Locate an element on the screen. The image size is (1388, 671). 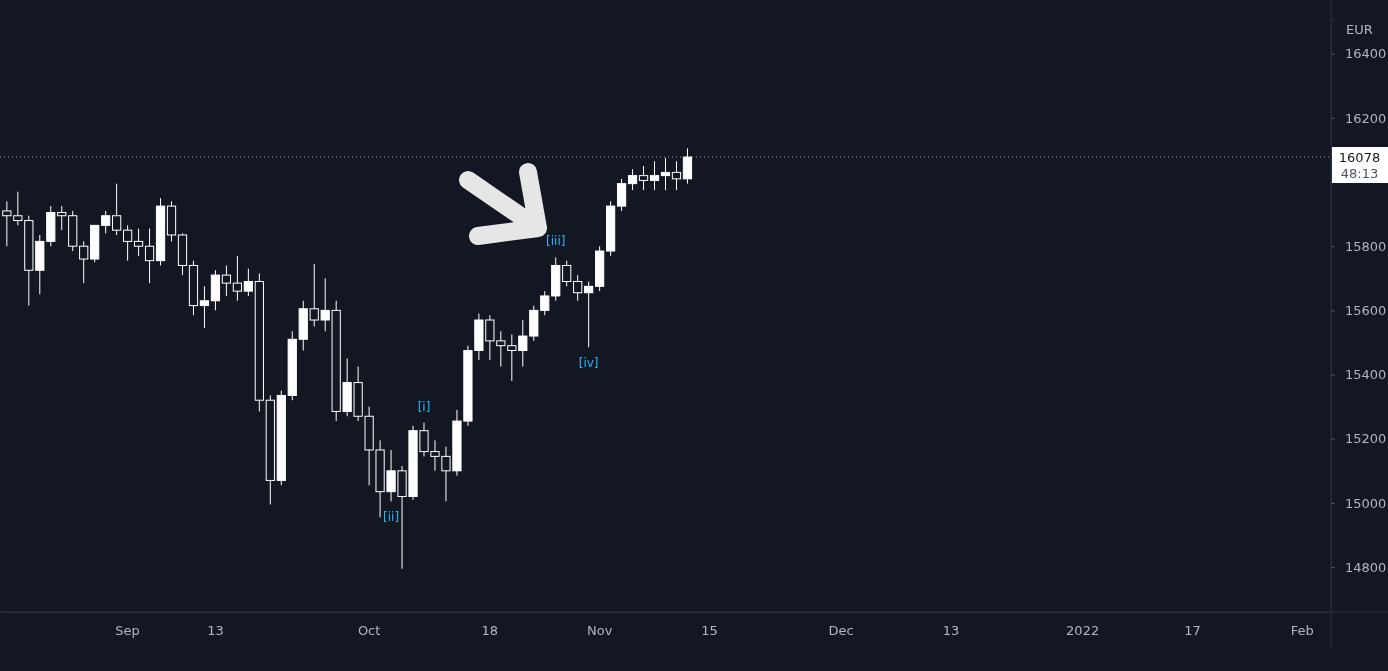
x-tick-label: 18 is located at coordinates (490, 631).